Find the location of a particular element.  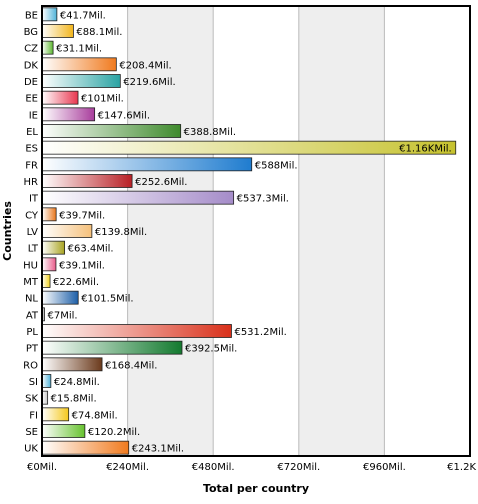

bar-nl is located at coordinates (60, 297).